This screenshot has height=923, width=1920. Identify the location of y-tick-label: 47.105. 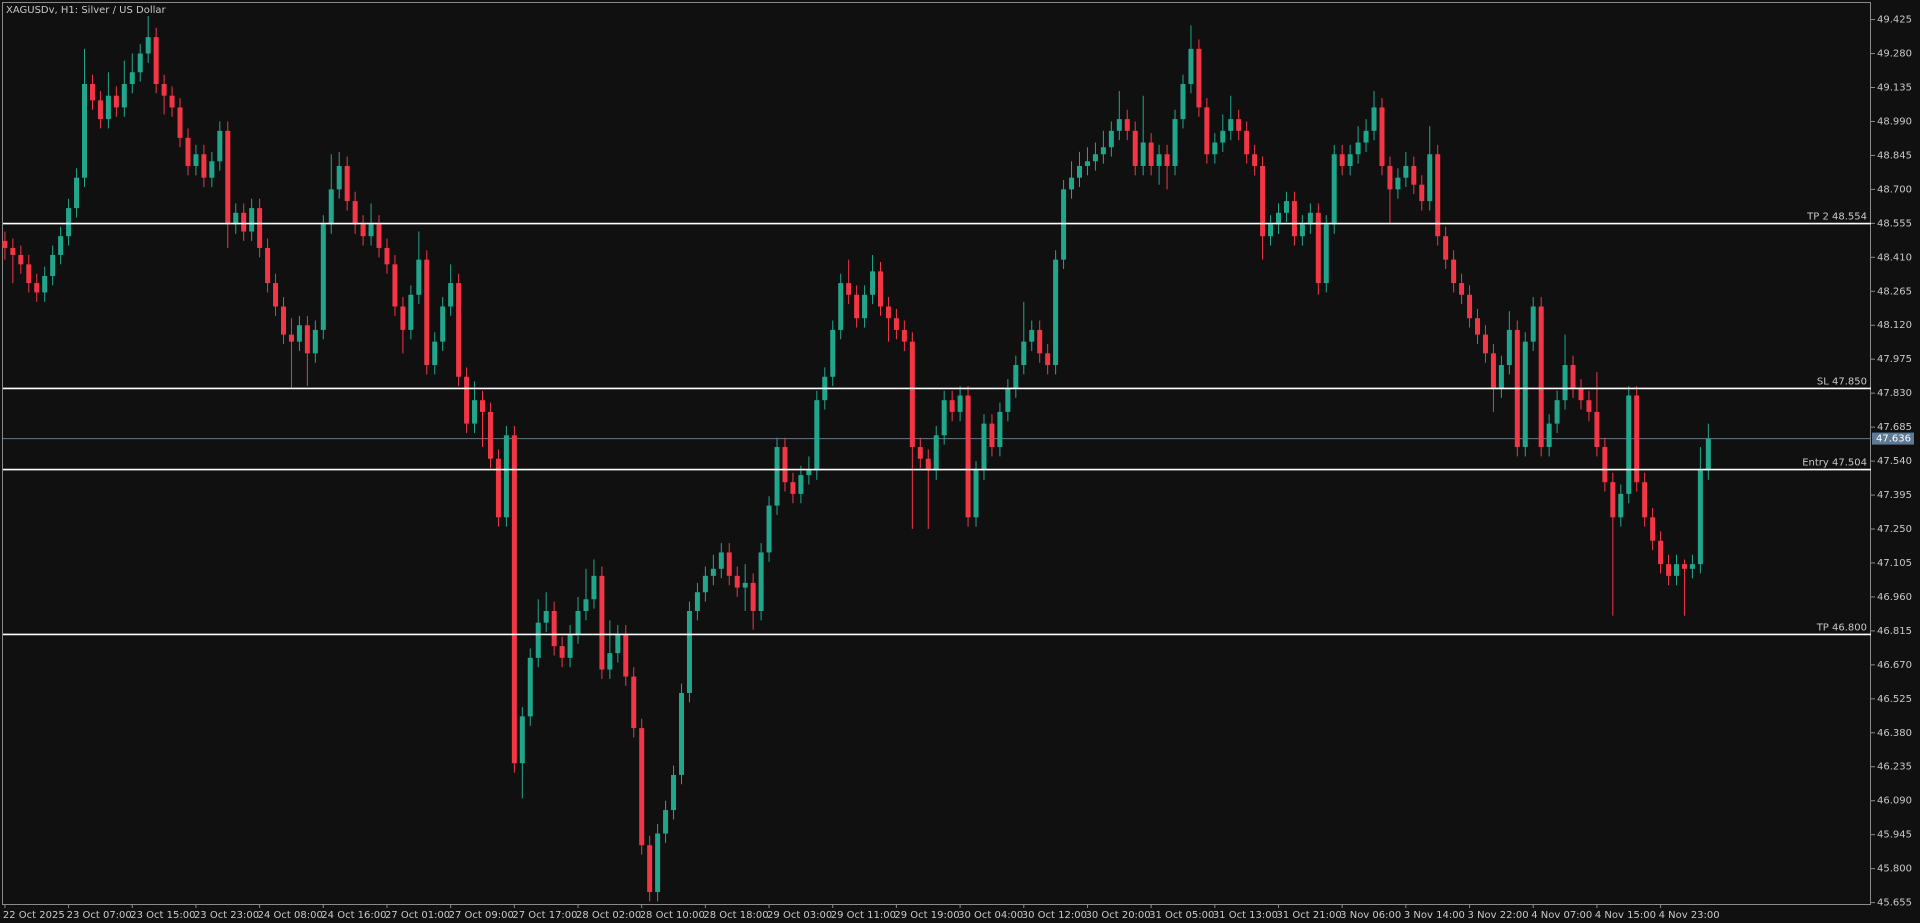
(1894, 563).